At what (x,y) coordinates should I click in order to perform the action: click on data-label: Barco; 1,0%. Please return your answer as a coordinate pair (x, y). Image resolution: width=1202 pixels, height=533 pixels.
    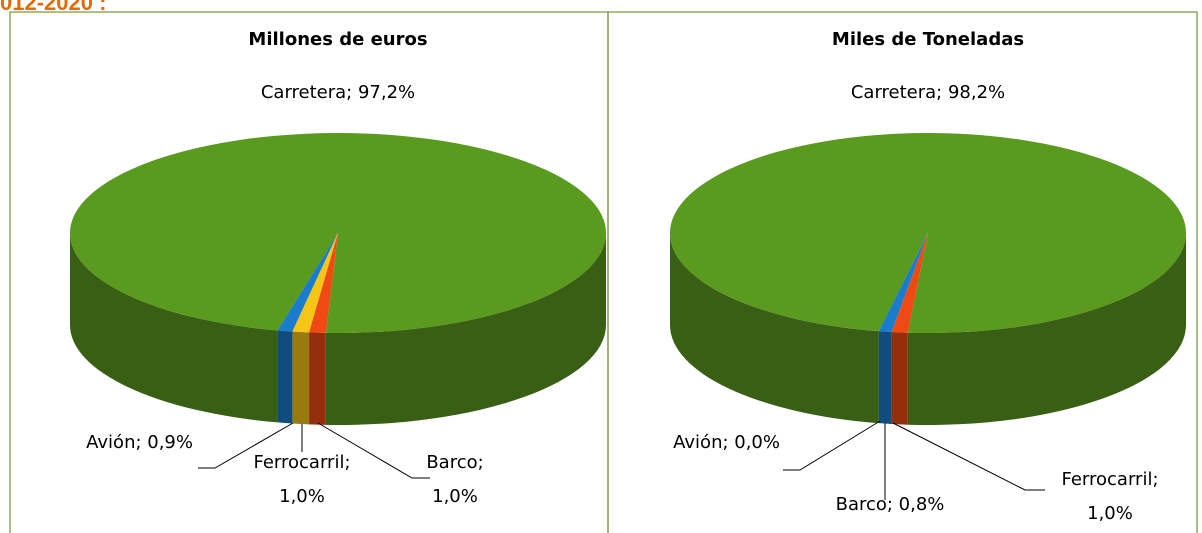
    Looking at the image, I should click on (455, 479).